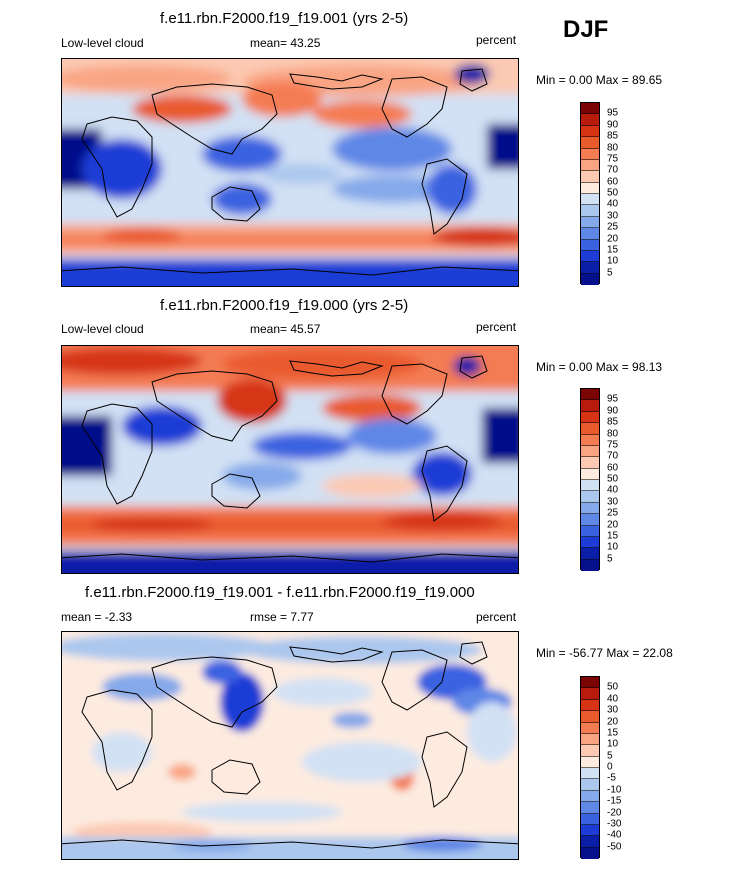 This screenshot has width=733, height=872. I want to click on panel-3-colorbar, so click(590, 767).